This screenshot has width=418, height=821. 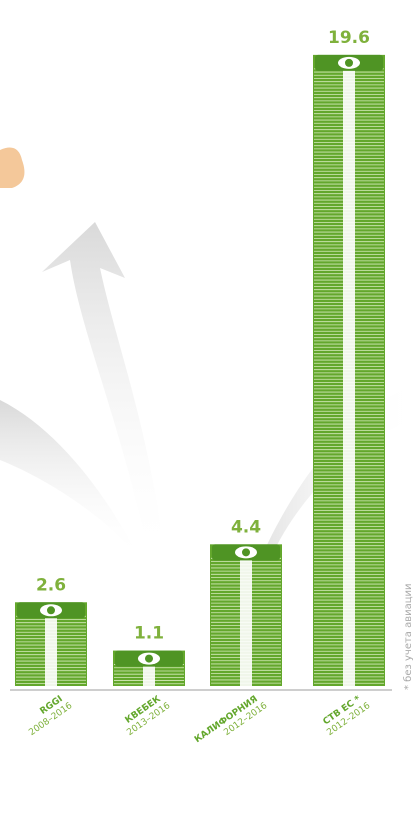 I want to click on category-label: СТВ ЕС *2012–2016, so click(x=346, y=716).